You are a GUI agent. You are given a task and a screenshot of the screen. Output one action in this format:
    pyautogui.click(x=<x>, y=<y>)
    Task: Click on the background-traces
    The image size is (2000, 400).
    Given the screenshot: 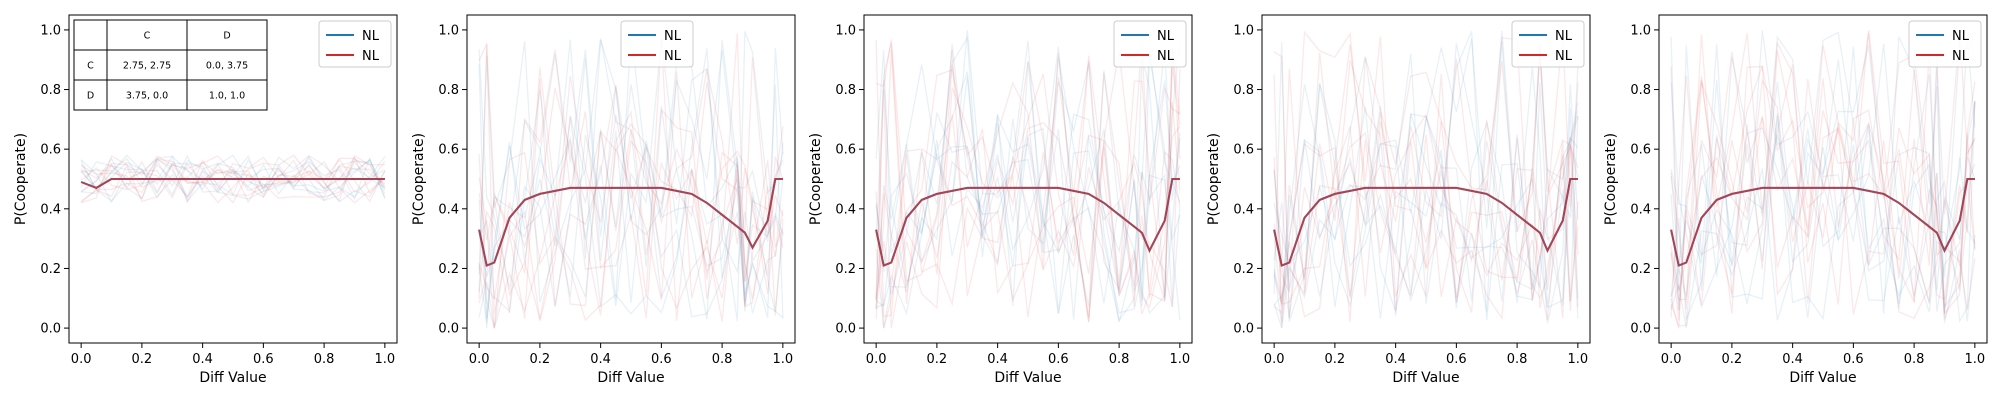 What is the action you would take?
    pyautogui.click(x=1823, y=179)
    